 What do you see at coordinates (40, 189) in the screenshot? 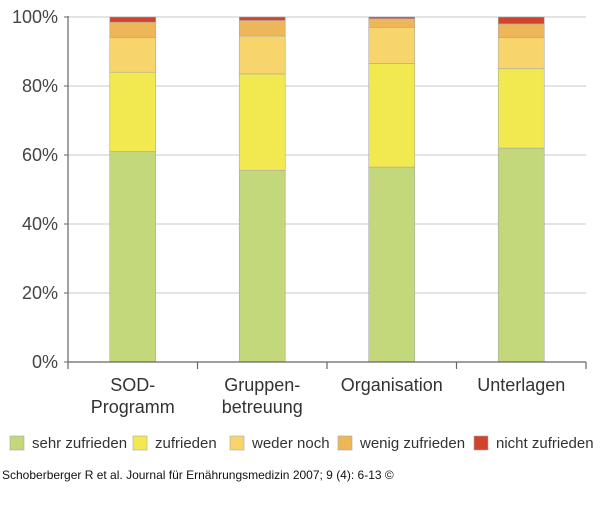
I see `y-axis-ticks: 0% 20% 40% 60% 80% 100%` at bounding box center [40, 189].